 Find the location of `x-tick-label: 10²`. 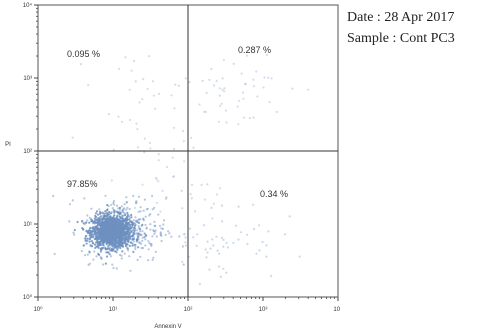

x-tick-label: 10² is located at coordinates (188, 310).